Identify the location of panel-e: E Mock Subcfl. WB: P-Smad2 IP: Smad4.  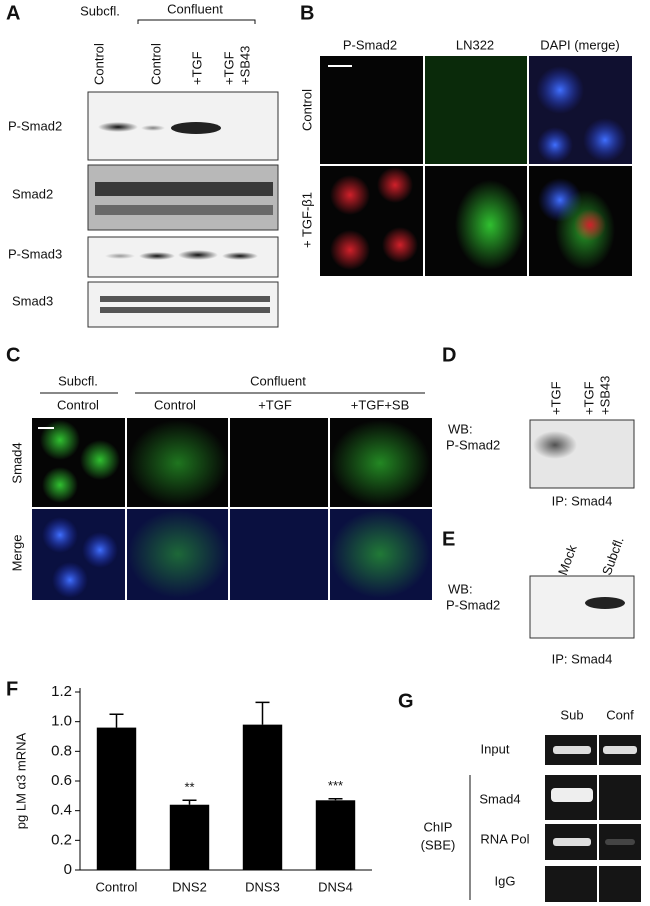
(538, 597).